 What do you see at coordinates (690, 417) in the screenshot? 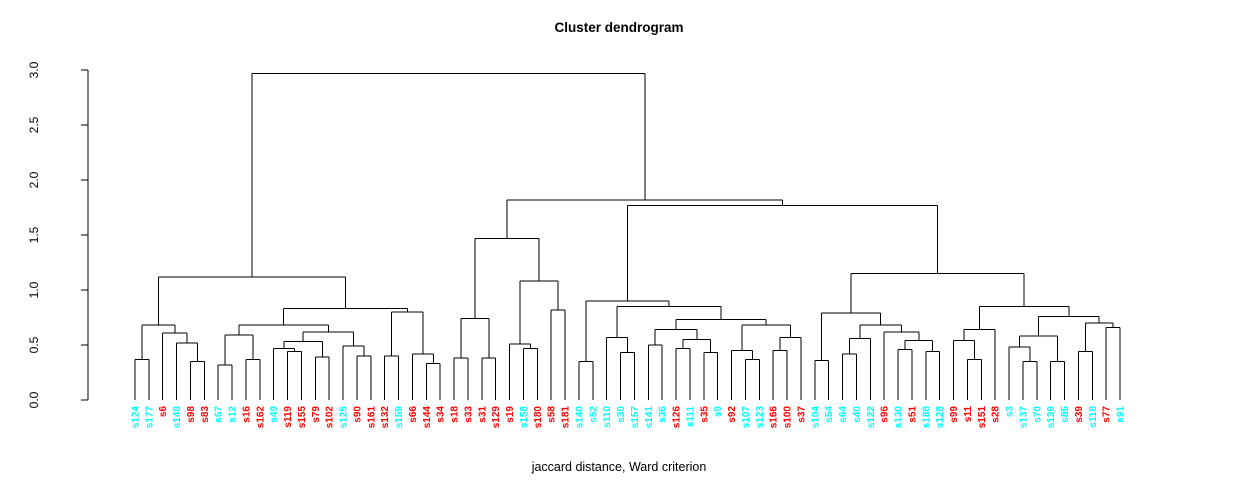
I see `leaf-label: s111` at bounding box center [690, 417].